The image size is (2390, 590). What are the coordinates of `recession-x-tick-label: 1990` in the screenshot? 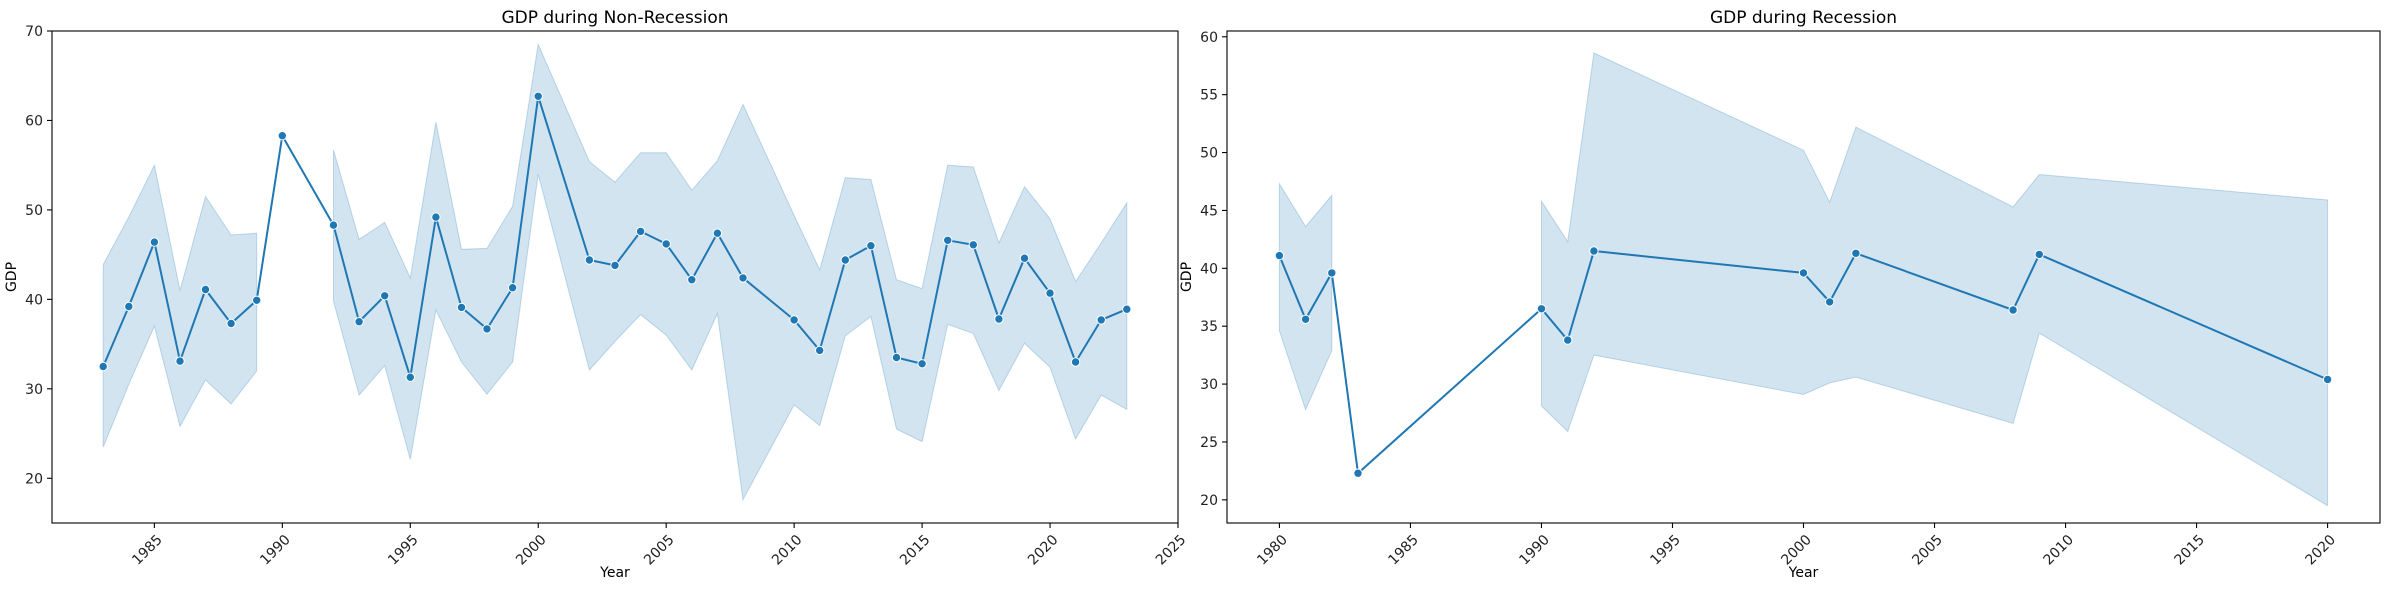 It's located at (1534, 550).